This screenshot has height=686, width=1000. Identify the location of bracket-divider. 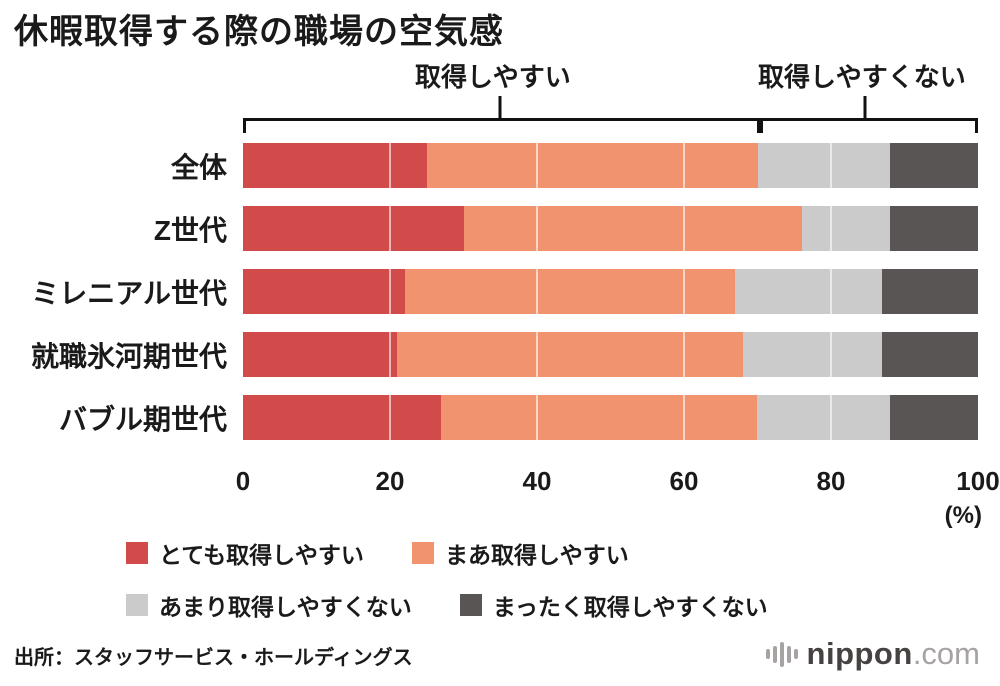
(759, 125).